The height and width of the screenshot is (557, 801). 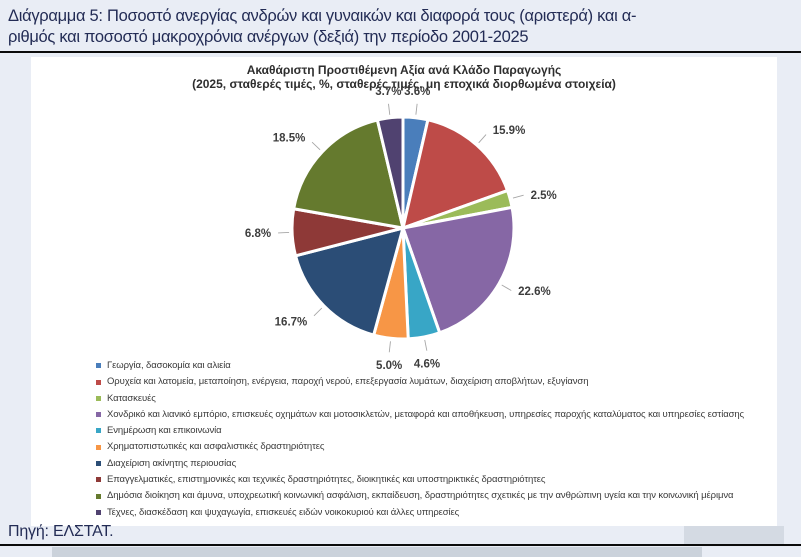 What do you see at coordinates (427, 365) in the screenshot?
I see `pie-slice-percent-label: 4.6%` at bounding box center [427, 365].